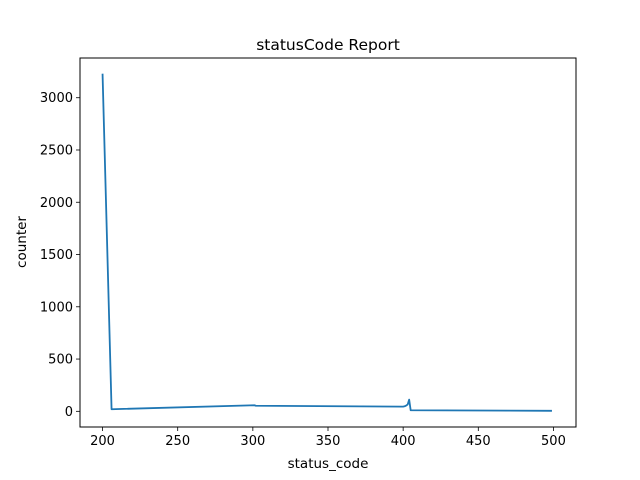 This screenshot has width=640, height=480. I want to click on x-tick-label: 250, so click(177, 441).